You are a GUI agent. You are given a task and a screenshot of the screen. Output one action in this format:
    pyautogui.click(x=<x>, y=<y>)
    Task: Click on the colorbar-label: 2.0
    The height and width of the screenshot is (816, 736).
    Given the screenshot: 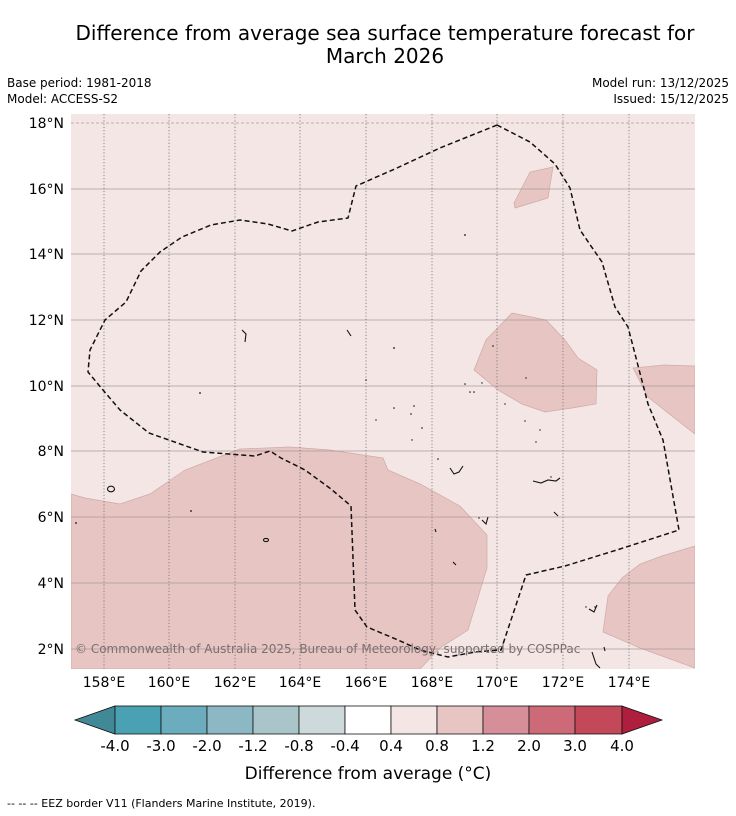 What is the action you would take?
    pyautogui.click(x=529, y=746)
    